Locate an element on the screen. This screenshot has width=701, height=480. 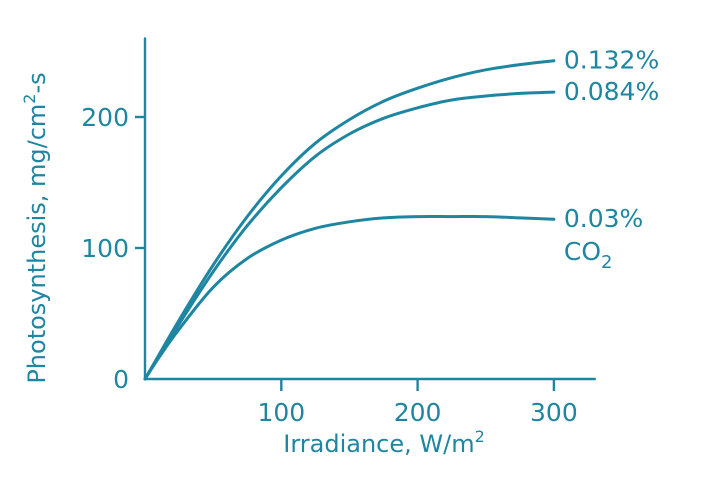
series-label-2: 0.084% is located at coordinates (611, 91).